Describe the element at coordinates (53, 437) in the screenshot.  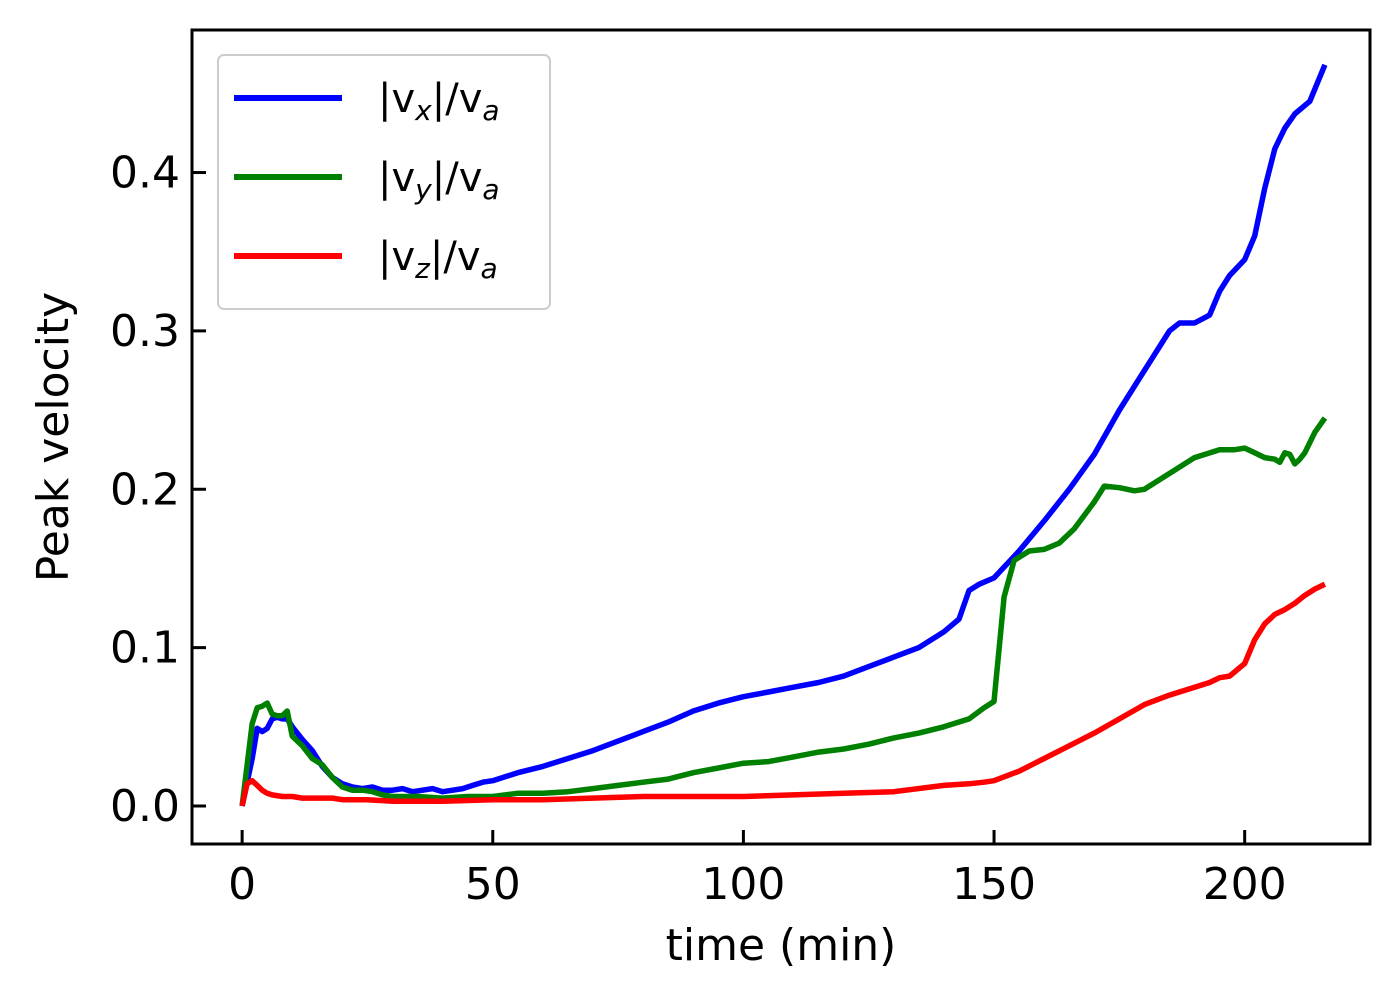
I see `y-axis-title: Peak velocity` at that location.